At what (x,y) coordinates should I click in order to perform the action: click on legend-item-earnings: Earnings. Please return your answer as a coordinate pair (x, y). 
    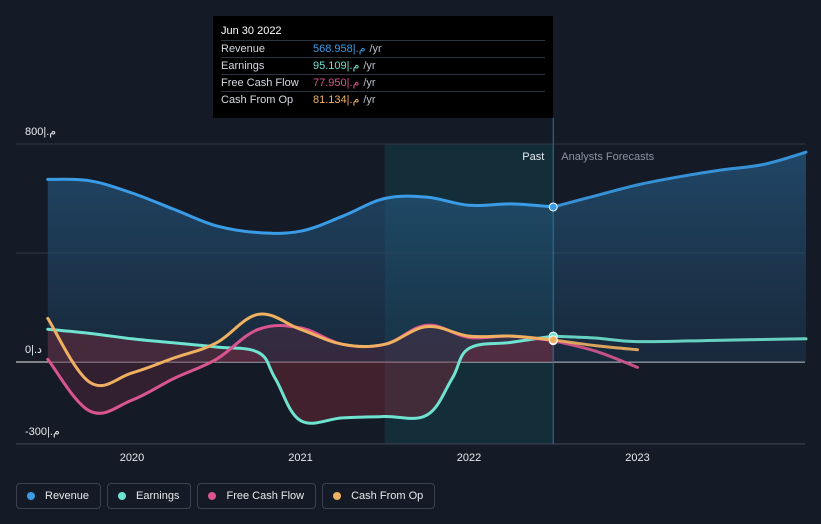
    Looking at the image, I should click on (149, 496).